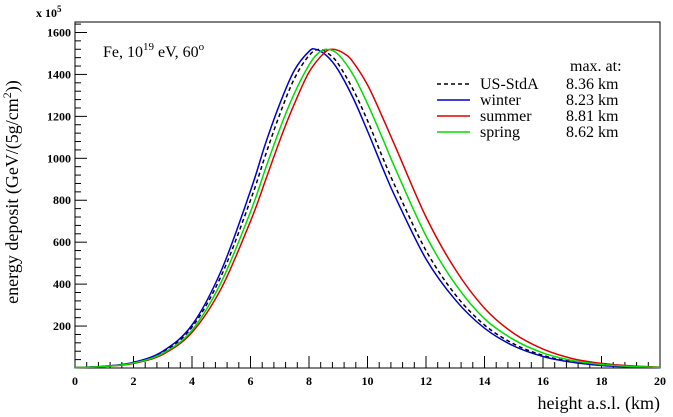 The height and width of the screenshot is (417, 673). What do you see at coordinates (660, 381) in the screenshot?
I see `x-tick-label: 20` at bounding box center [660, 381].